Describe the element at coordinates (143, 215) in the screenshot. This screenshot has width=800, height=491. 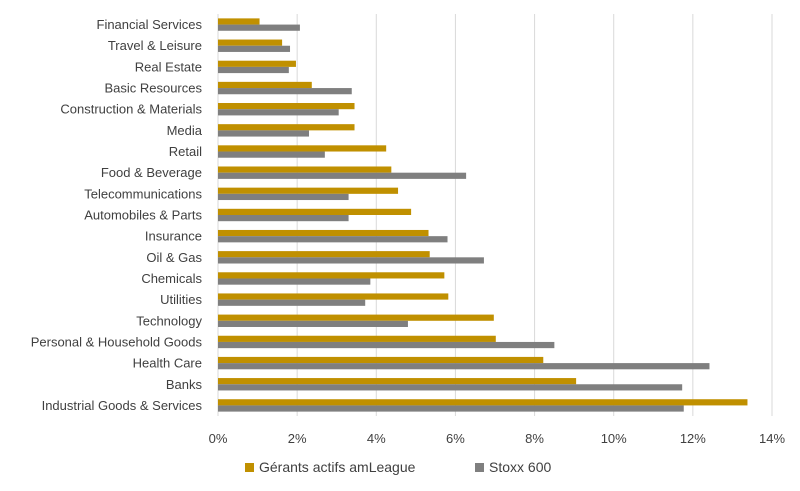
I see `category-label: Automobiles & Parts` at that location.